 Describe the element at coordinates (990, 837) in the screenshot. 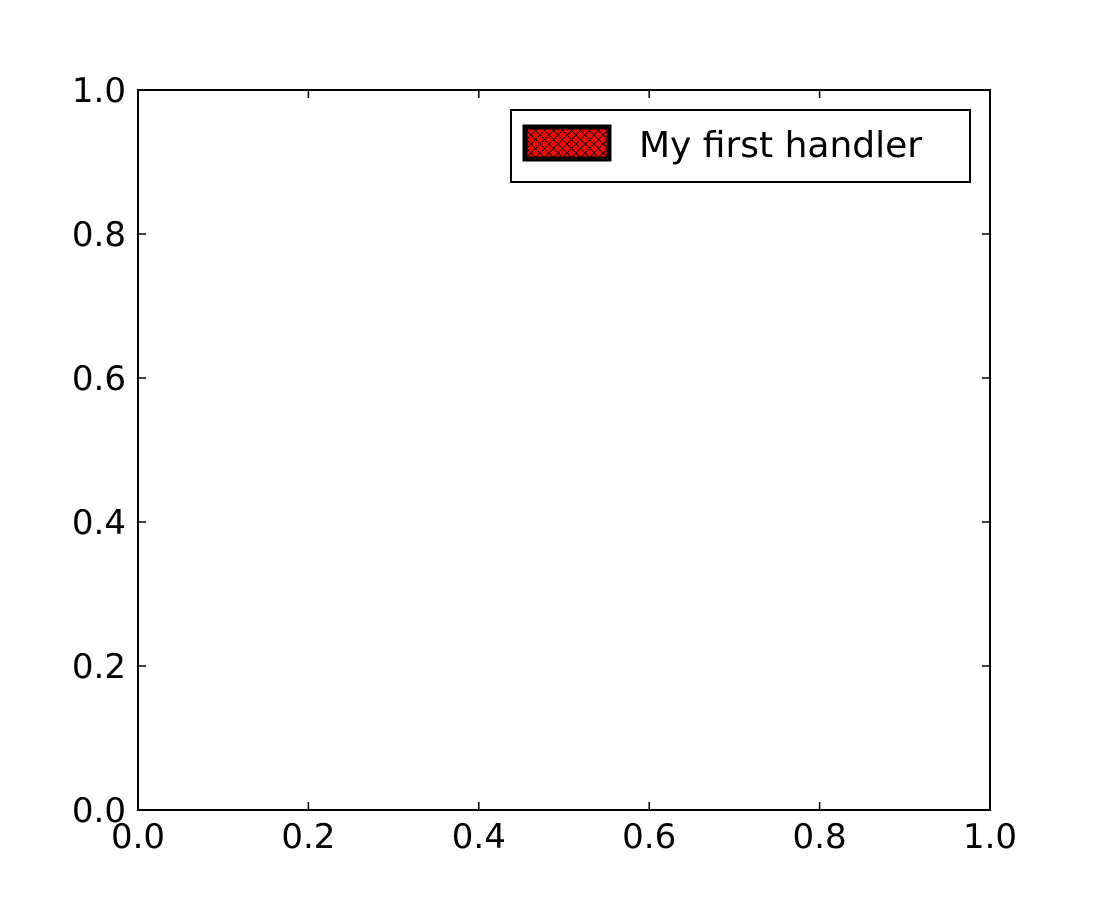

I see `x-tick-label: 1.0` at that location.